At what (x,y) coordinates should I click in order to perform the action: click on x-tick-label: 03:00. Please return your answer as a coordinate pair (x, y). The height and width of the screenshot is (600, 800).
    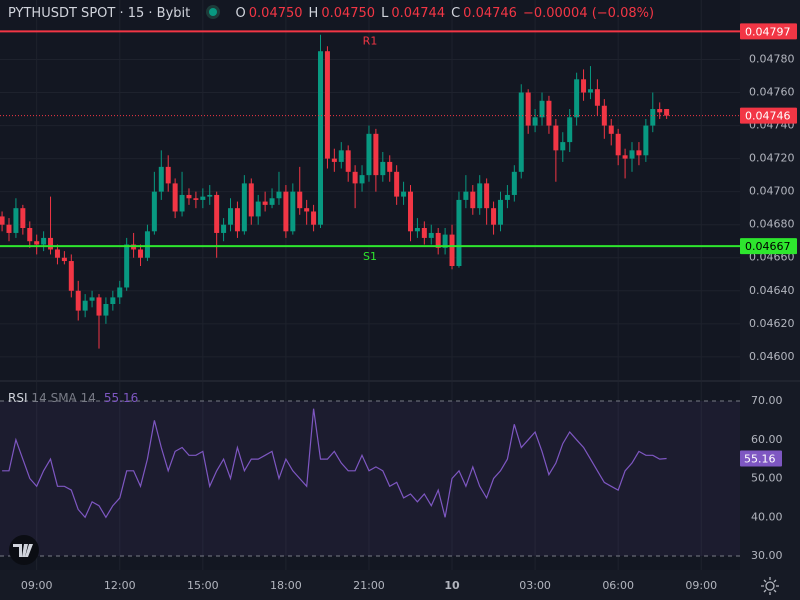
    Looking at the image, I should click on (535, 585).